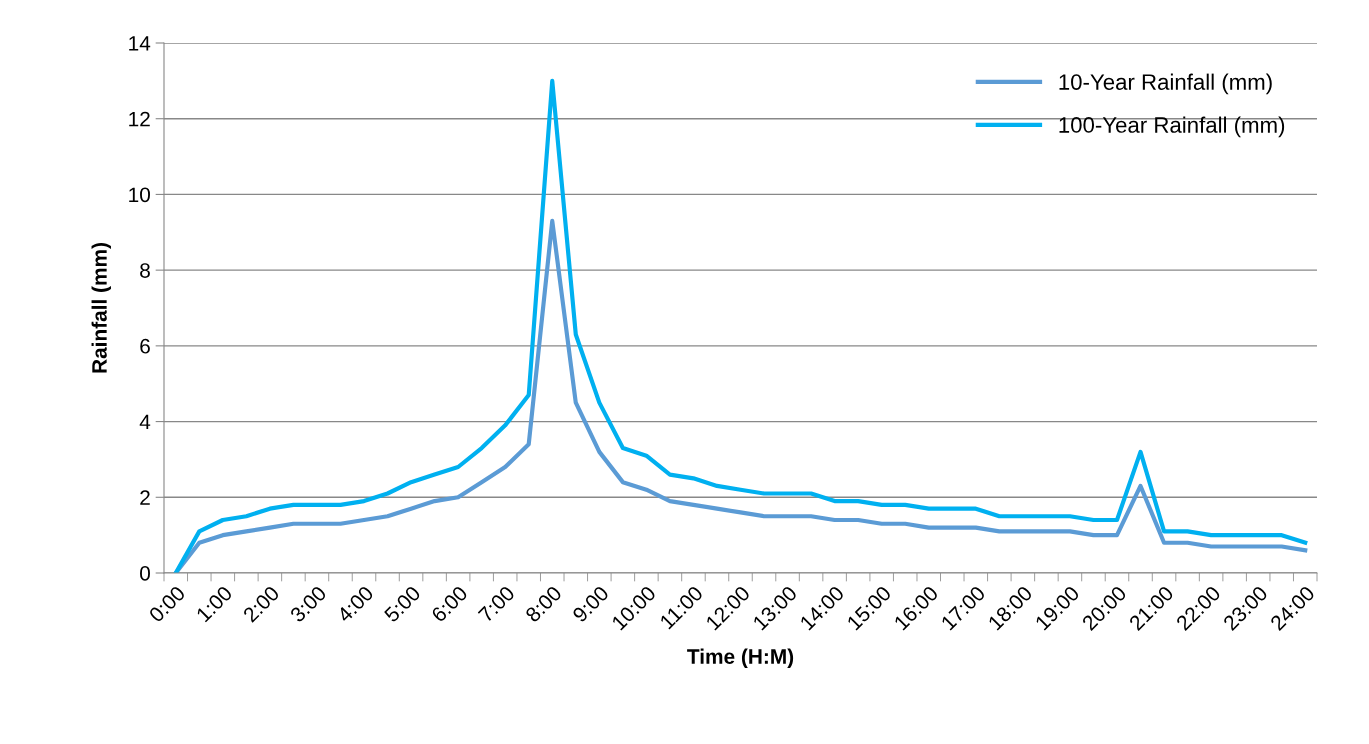 The width and height of the screenshot is (1369, 744). I want to click on y-tick-label: 10, so click(139, 195).